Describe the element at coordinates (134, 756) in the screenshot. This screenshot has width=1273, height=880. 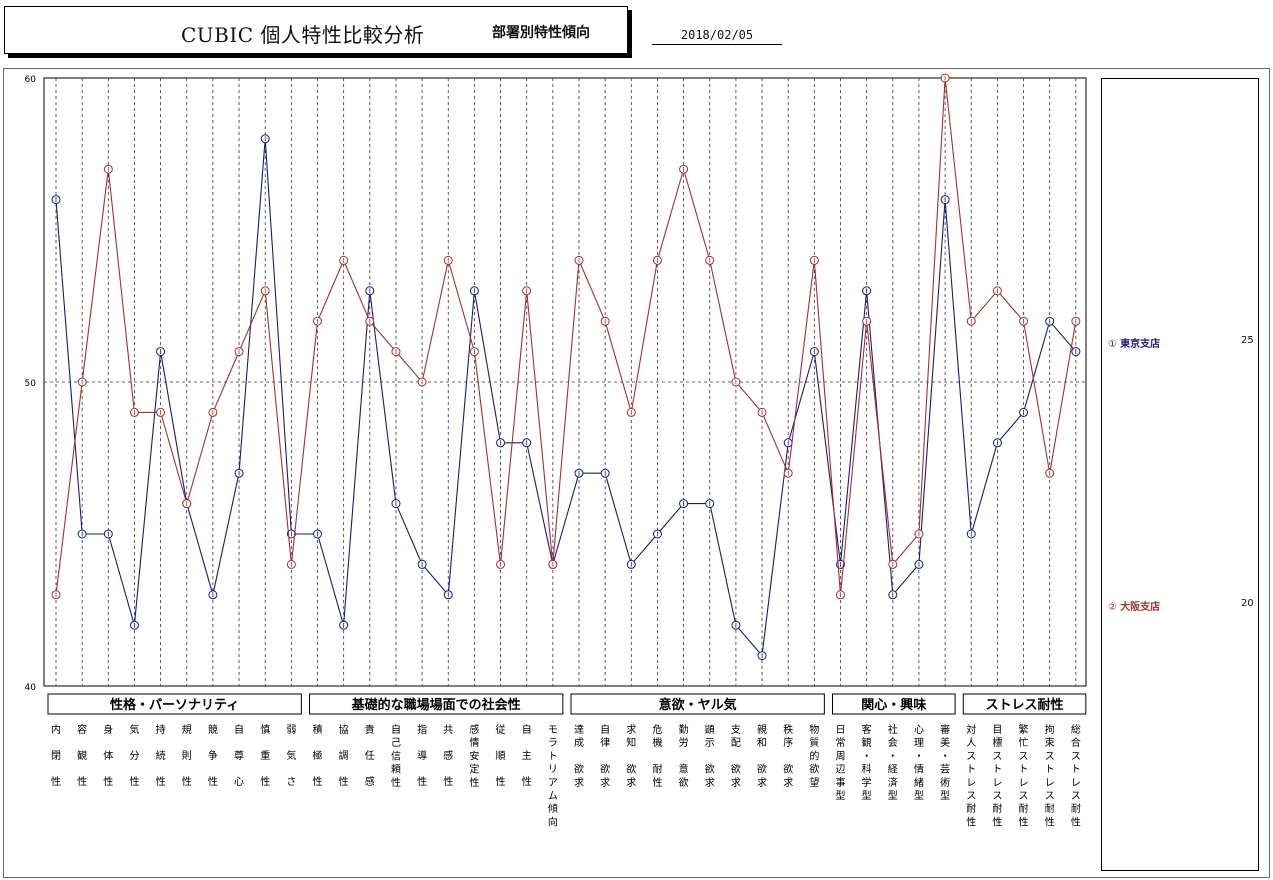
I see `category-label: 分` at that location.